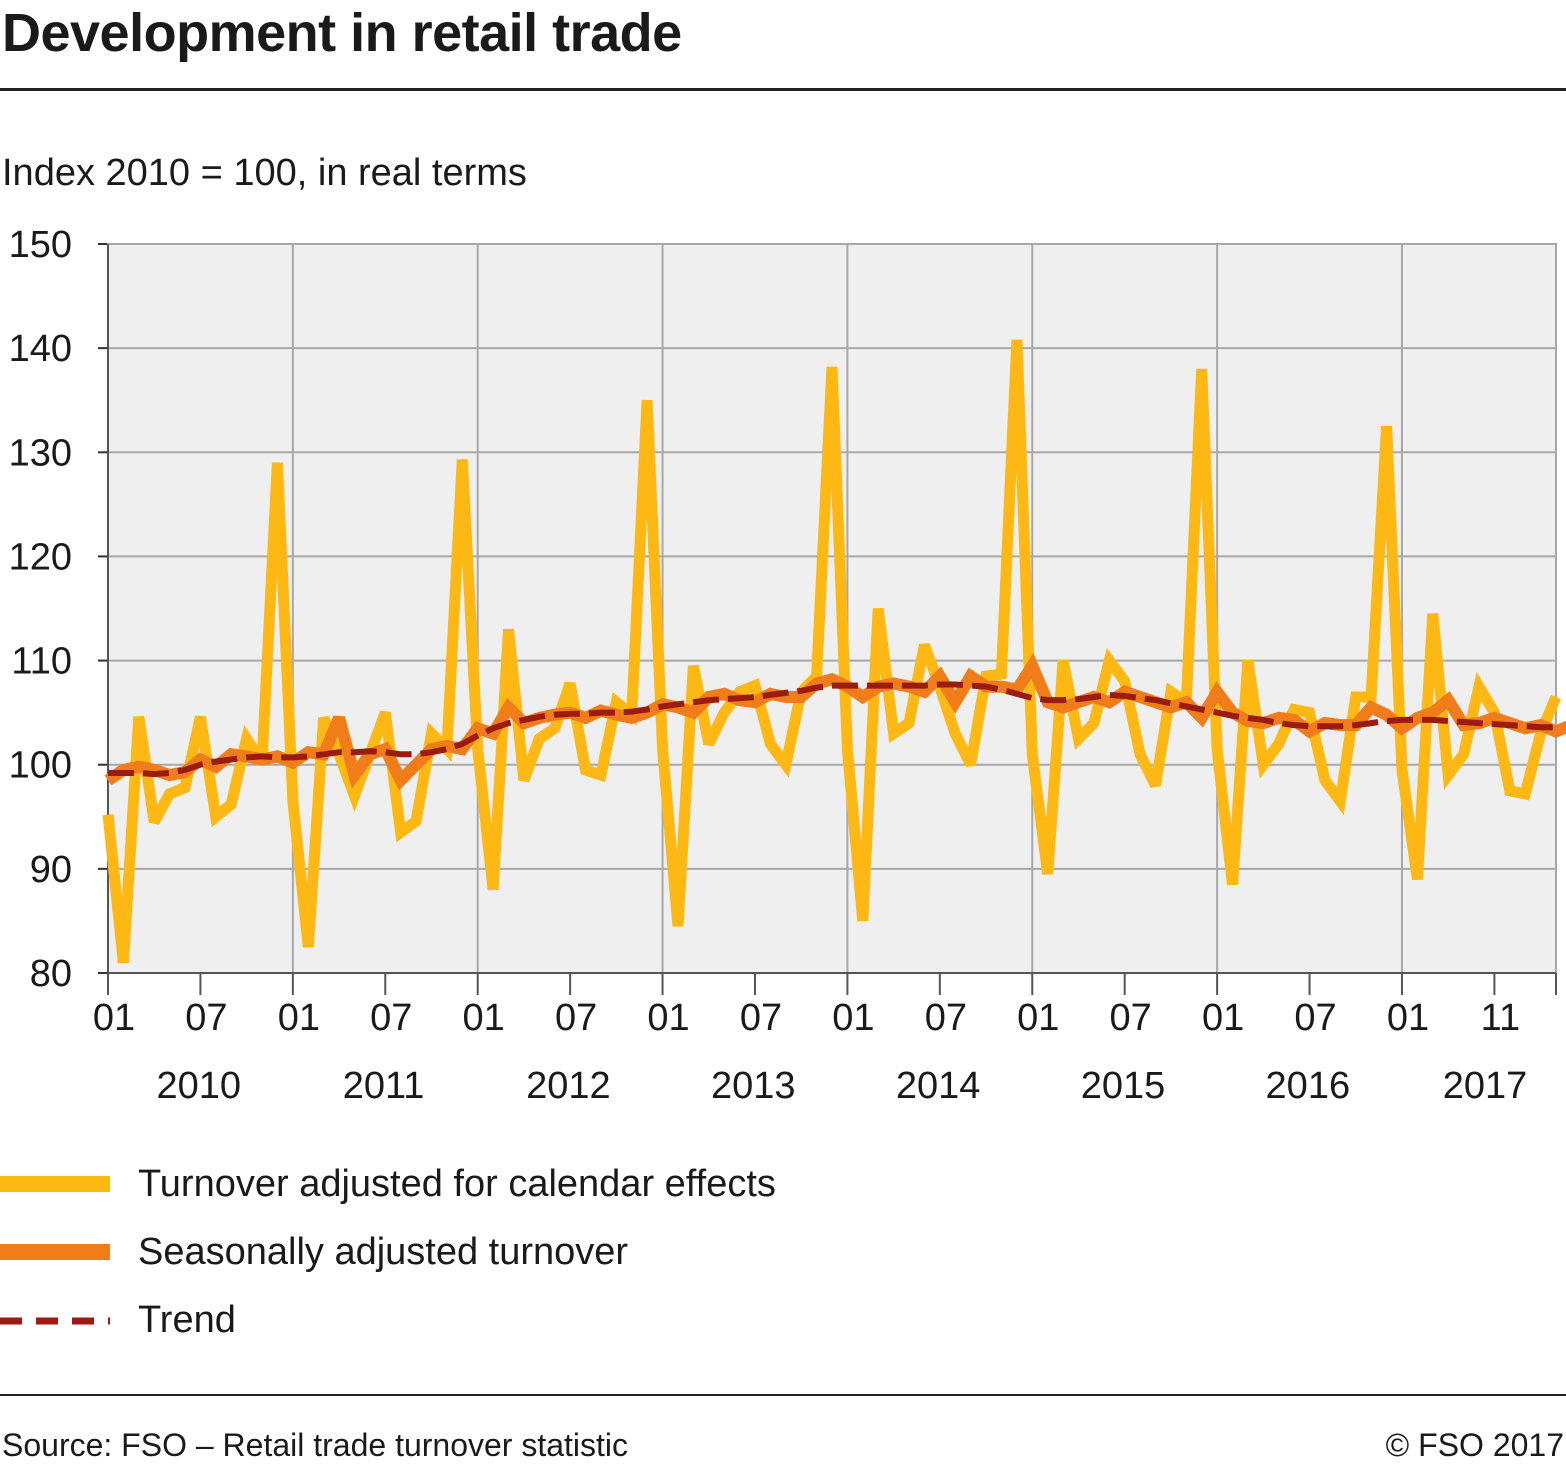 This screenshot has height=1471, width=1566. Describe the element at coordinates (40, 557) in the screenshot. I see `y-tick-label: 120` at that location.